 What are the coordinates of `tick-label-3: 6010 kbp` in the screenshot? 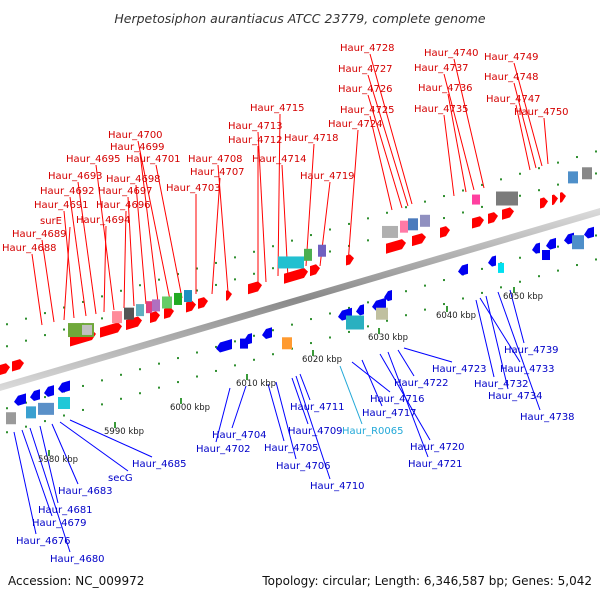 It's located at (256, 384).